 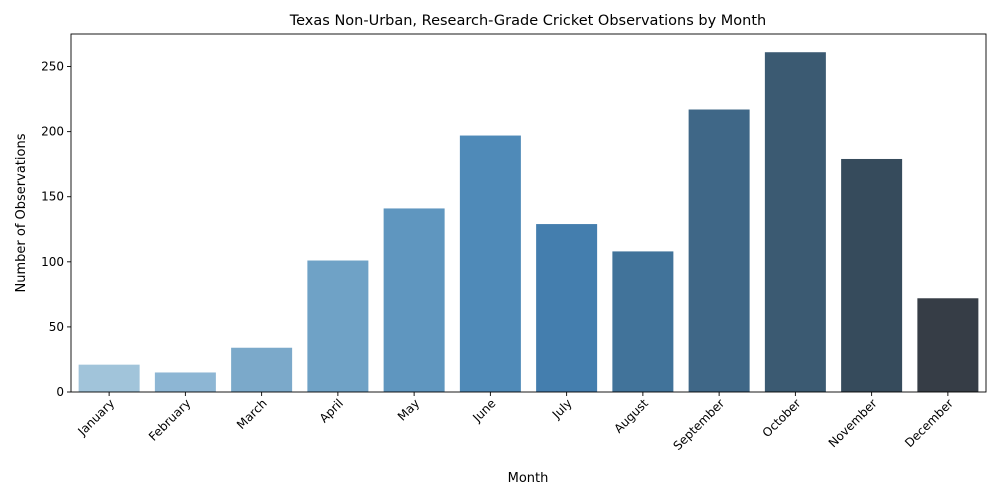 What do you see at coordinates (562, 409) in the screenshot?
I see `x-tick-label: July` at bounding box center [562, 409].